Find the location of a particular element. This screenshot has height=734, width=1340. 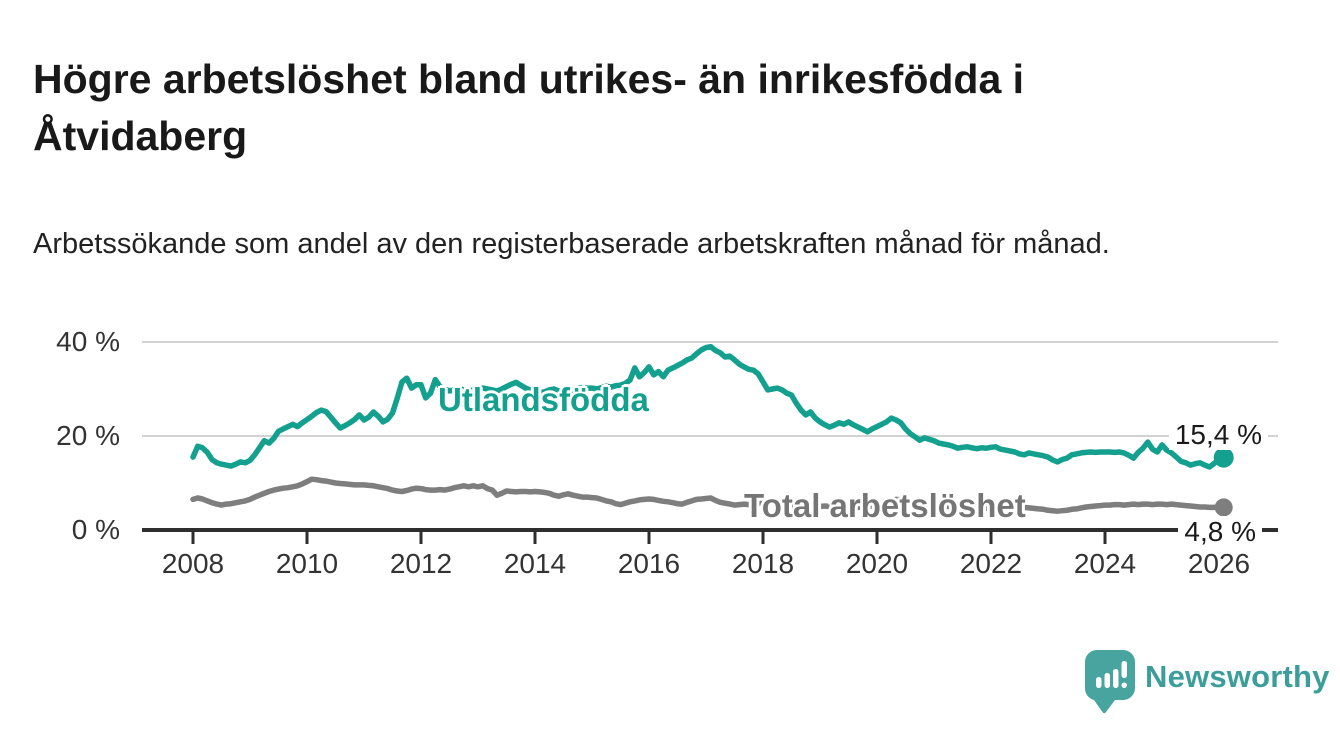

newsworthy-logo-icon is located at coordinates (1110, 682).